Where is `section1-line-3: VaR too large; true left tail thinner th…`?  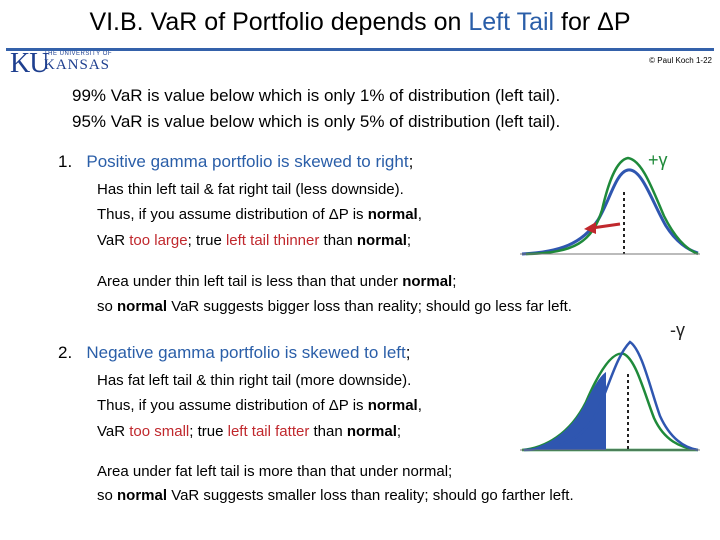
section1-line-3: VaR too large; true left tail thinner th… is located at coordinates (254, 240).